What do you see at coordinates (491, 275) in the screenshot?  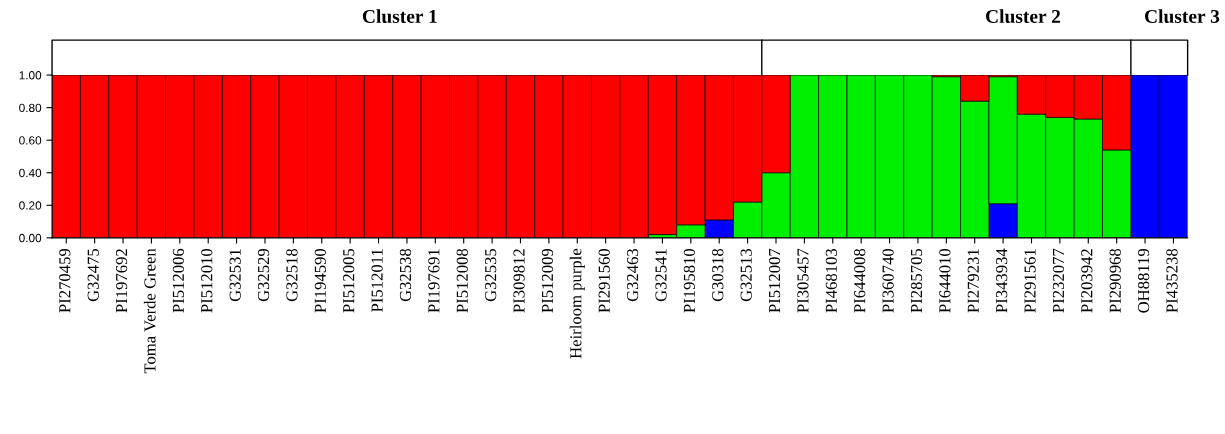 I see `x-tick-label: G32535` at bounding box center [491, 275].